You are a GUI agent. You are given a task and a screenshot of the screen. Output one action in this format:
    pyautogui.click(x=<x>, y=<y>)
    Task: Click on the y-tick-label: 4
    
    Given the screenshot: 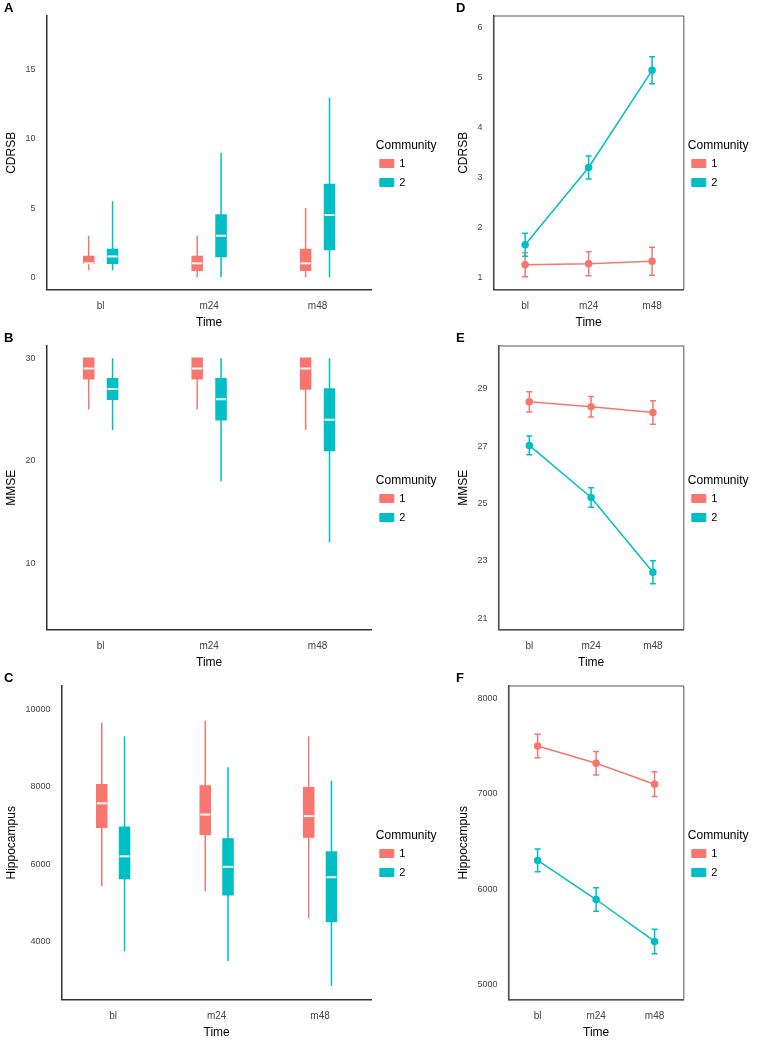 What is the action you would take?
    pyautogui.click(x=480, y=127)
    